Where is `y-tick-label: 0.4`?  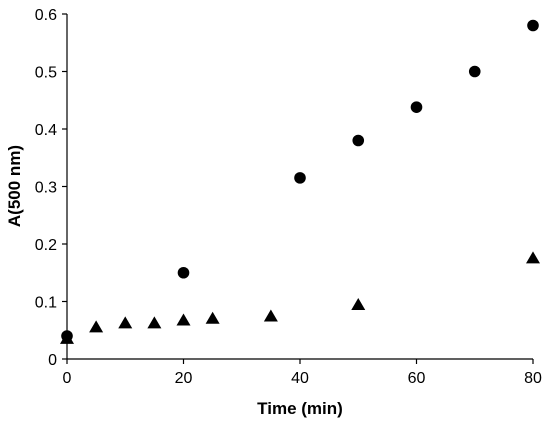 y-tick-label: 0.4 is located at coordinates (46, 130).